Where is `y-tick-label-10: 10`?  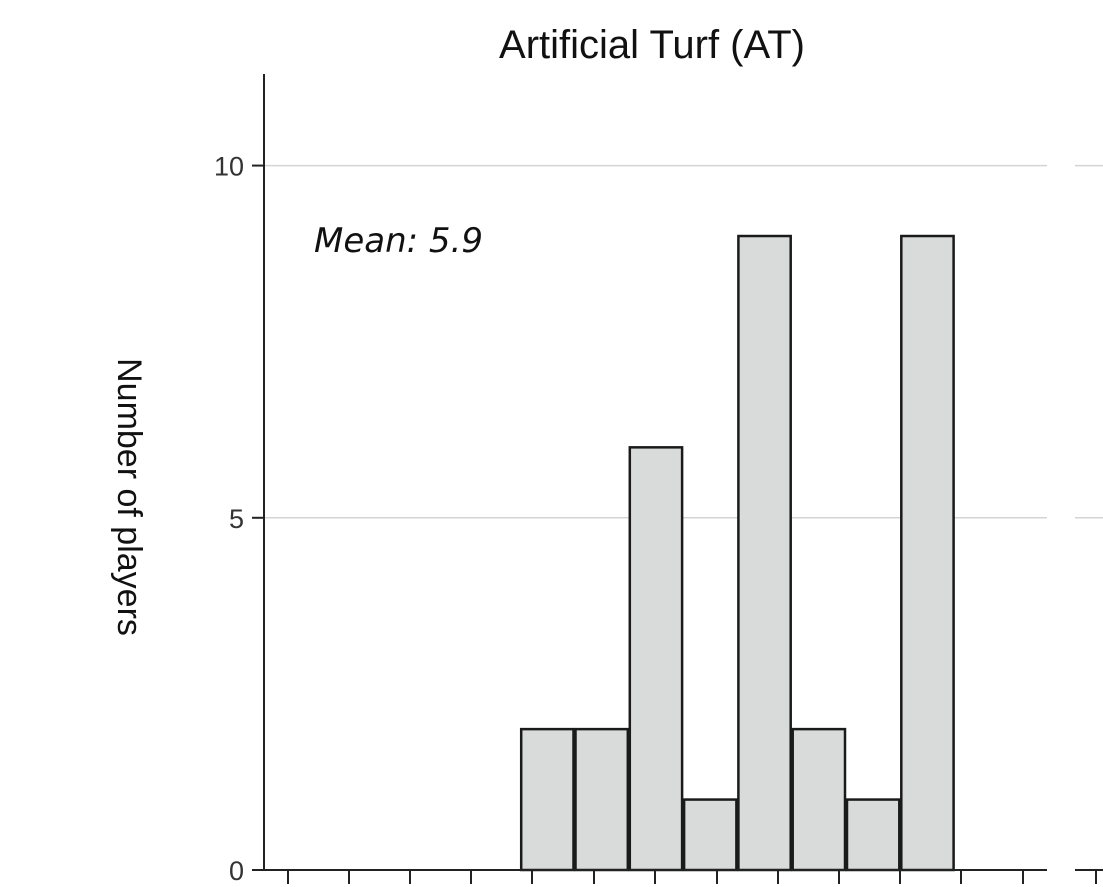
y-tick-label-10: 10 is located at coordinates (229, 167).